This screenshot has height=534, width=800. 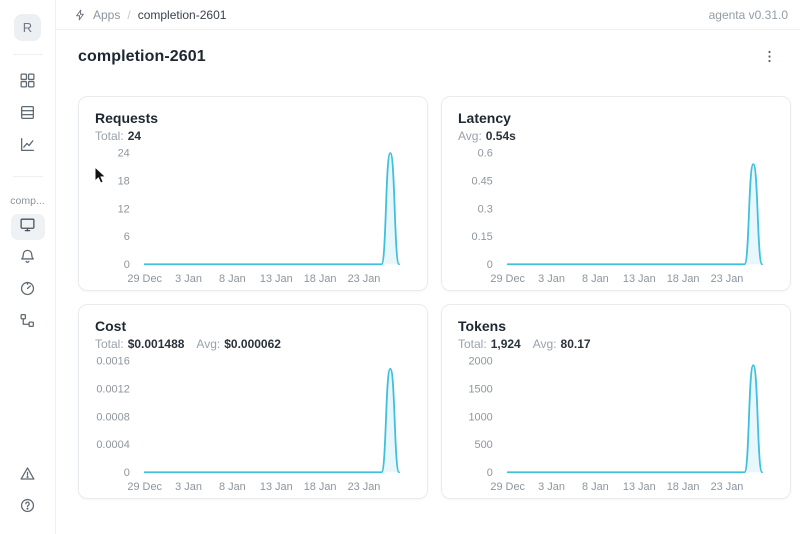 What do you see at coordinates (112, 362) in the screenshot?
I see `svg-text: 0.0016` at bounding box center [112, 362].